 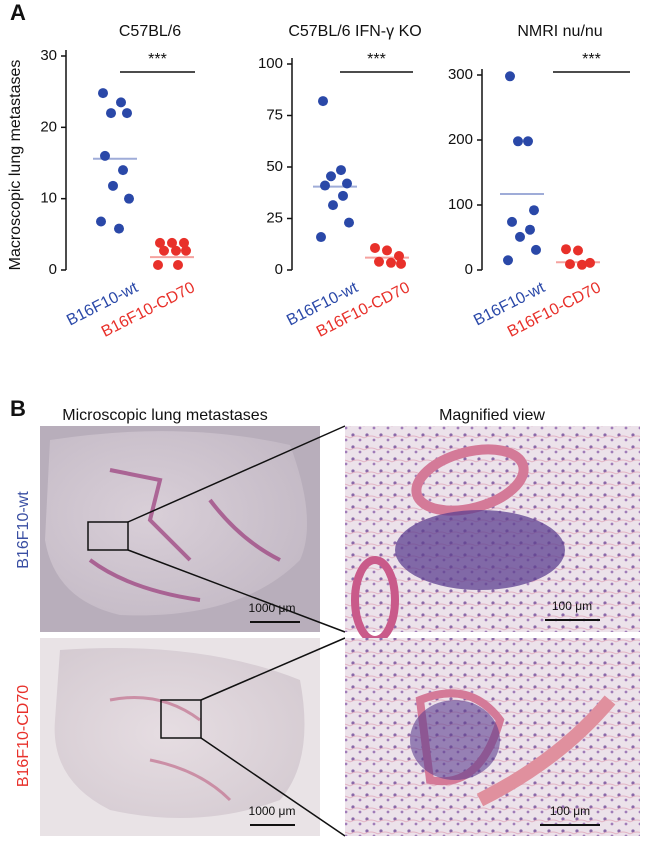 What do you see at coordinates (460, 139) in the screenshot?
I see `y-tick-label: 200` at bounding box center [460, 139].